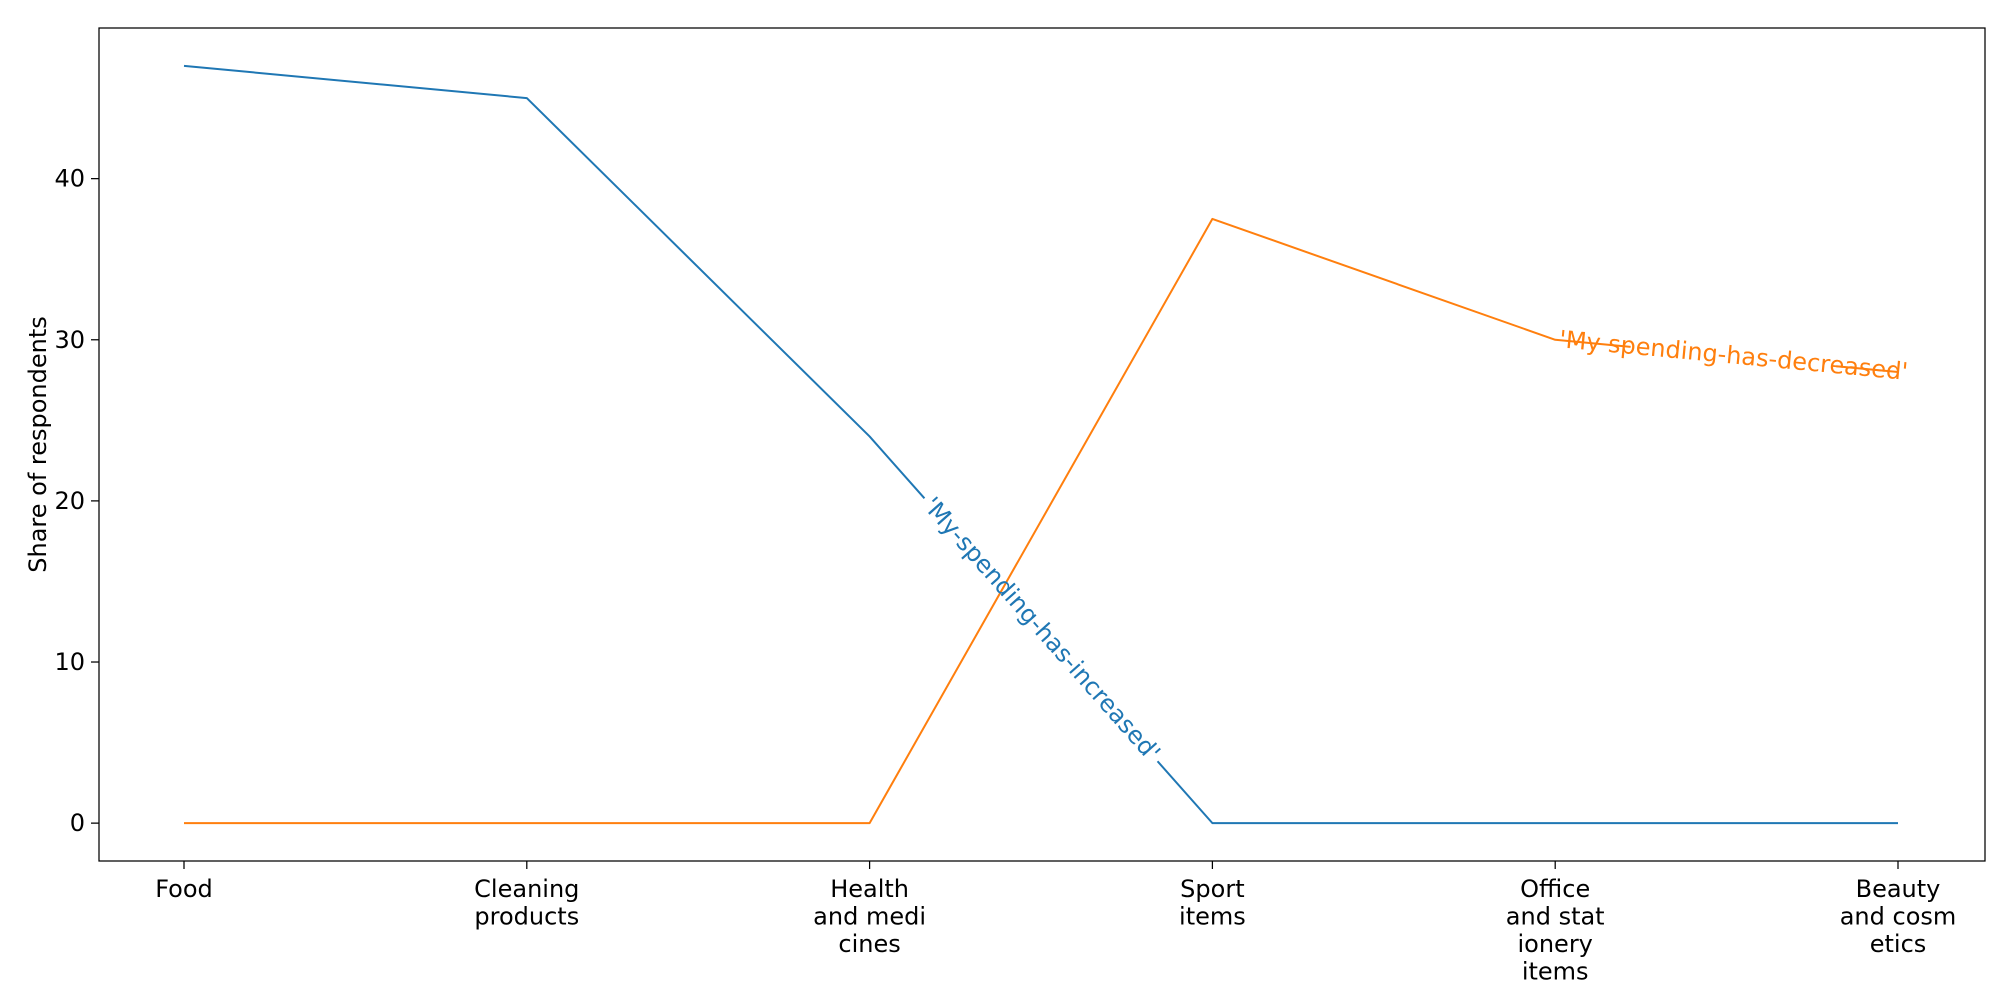  I want to click on y-tick-label: 30, so click(69, 340).